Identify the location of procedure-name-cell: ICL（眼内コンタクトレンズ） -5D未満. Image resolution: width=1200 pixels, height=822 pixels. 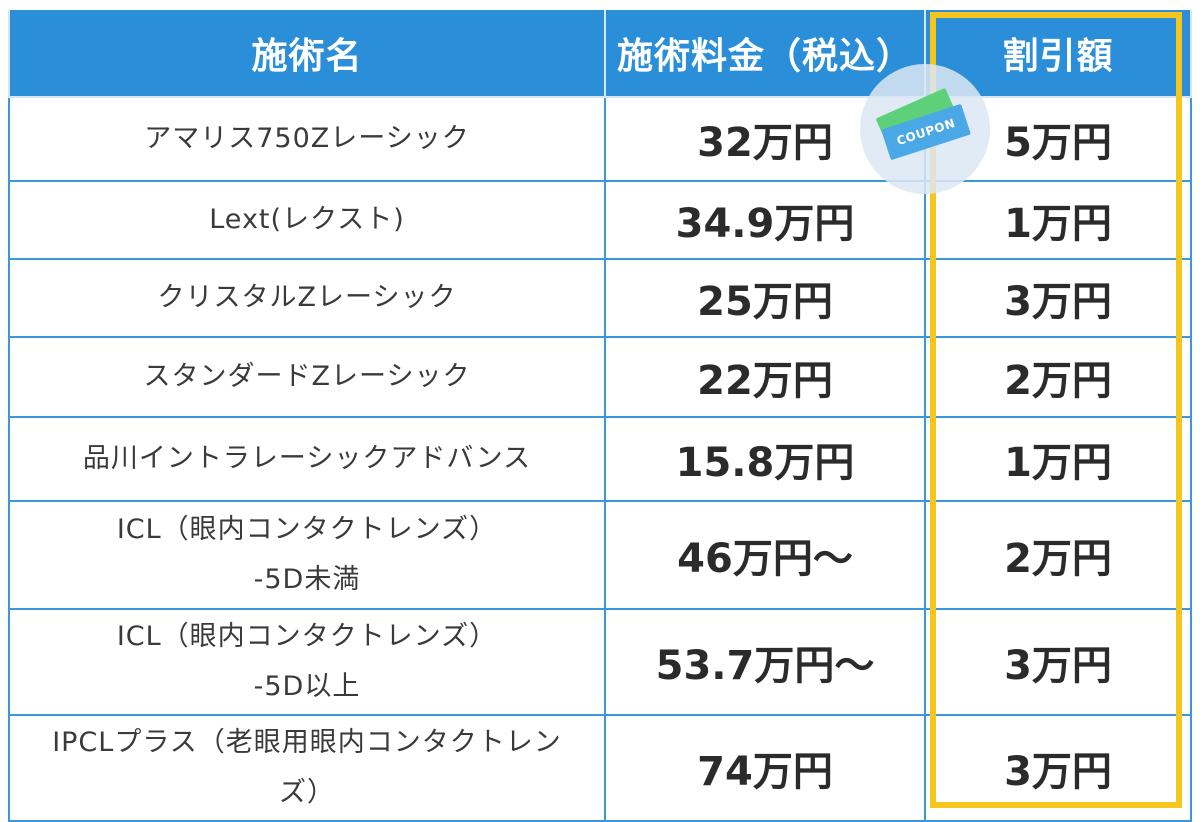
(307, 555).